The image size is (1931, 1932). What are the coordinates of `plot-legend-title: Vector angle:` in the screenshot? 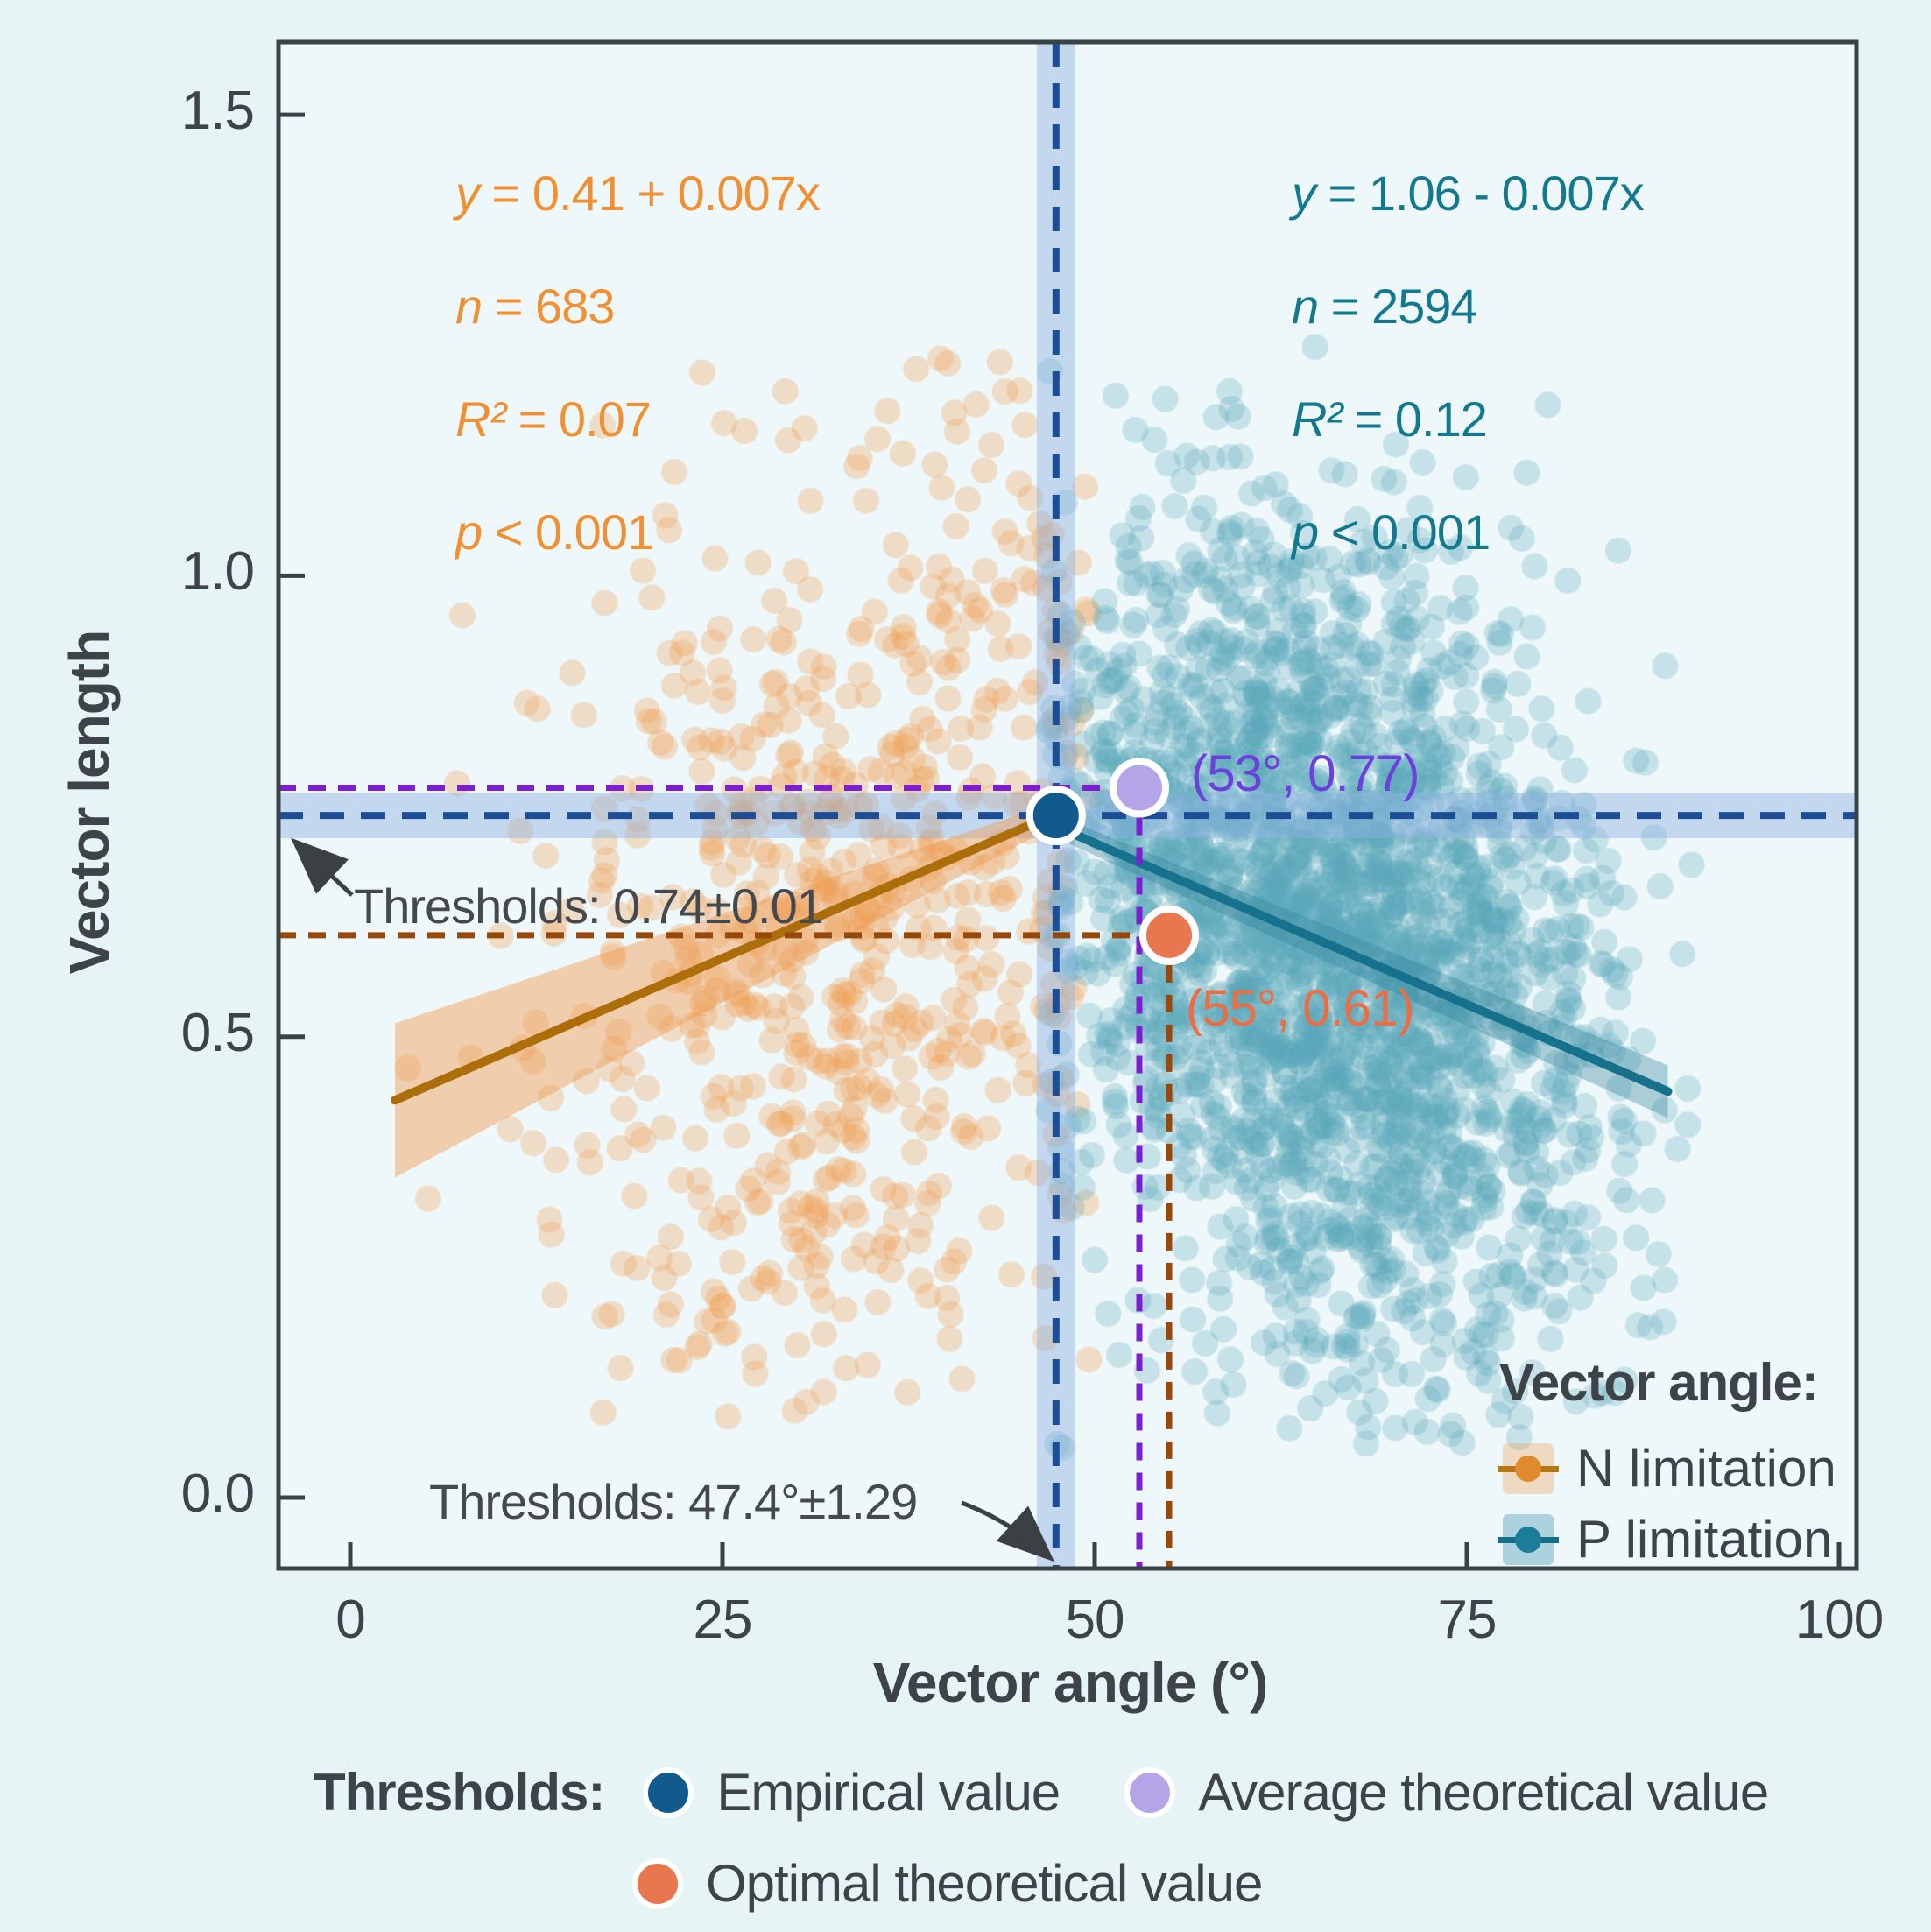 It's located at (1659, 1382).